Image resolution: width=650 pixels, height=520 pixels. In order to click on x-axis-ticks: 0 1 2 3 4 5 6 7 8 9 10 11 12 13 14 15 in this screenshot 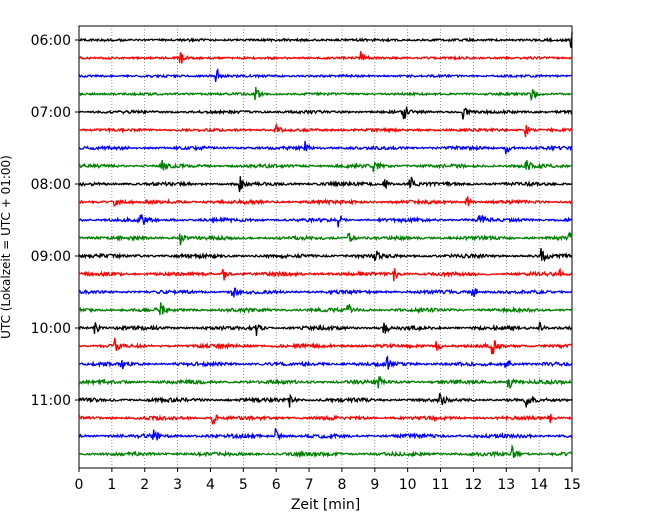, I will do `click(328, 480)`.